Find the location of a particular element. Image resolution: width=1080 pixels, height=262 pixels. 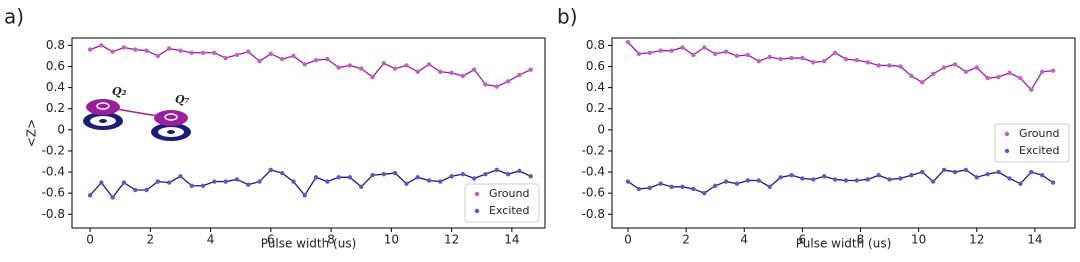

legend-box is located at coordinates (1032, 143).